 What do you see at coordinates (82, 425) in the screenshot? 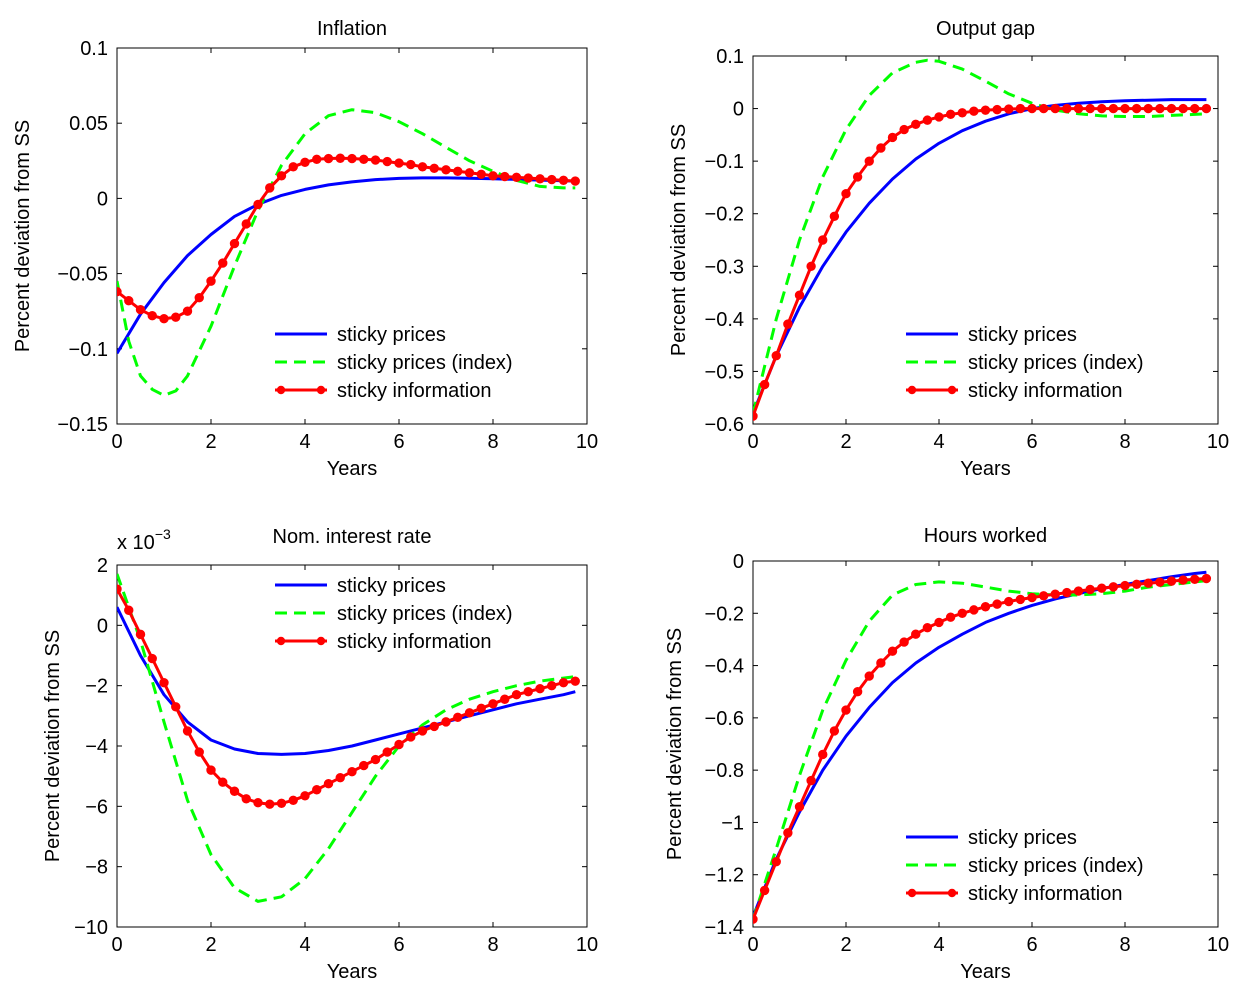
I see `y-tick-label: −0.15` at bounding box center [82, 425].